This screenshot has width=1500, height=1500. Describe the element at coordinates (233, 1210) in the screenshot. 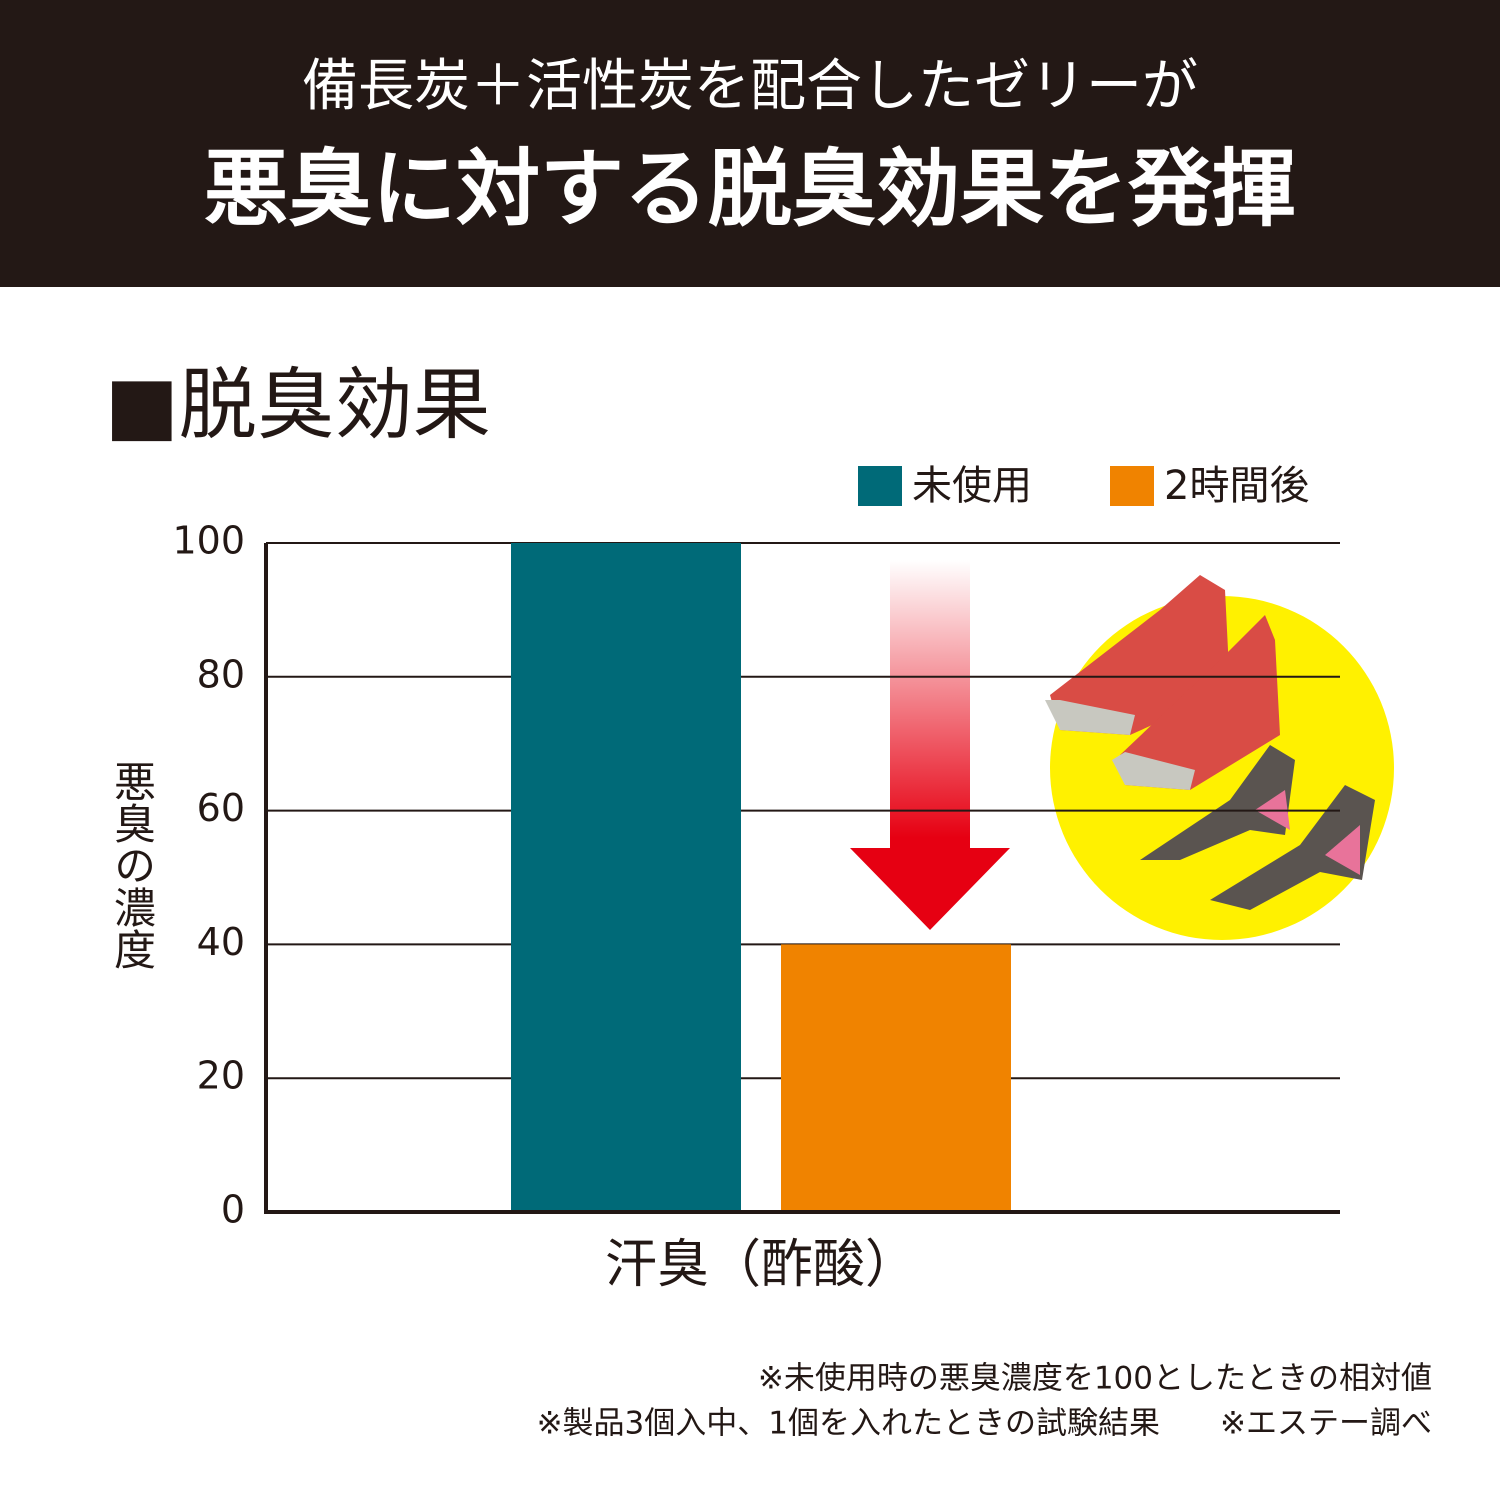

I see `y-tick-label: 0` at that location.